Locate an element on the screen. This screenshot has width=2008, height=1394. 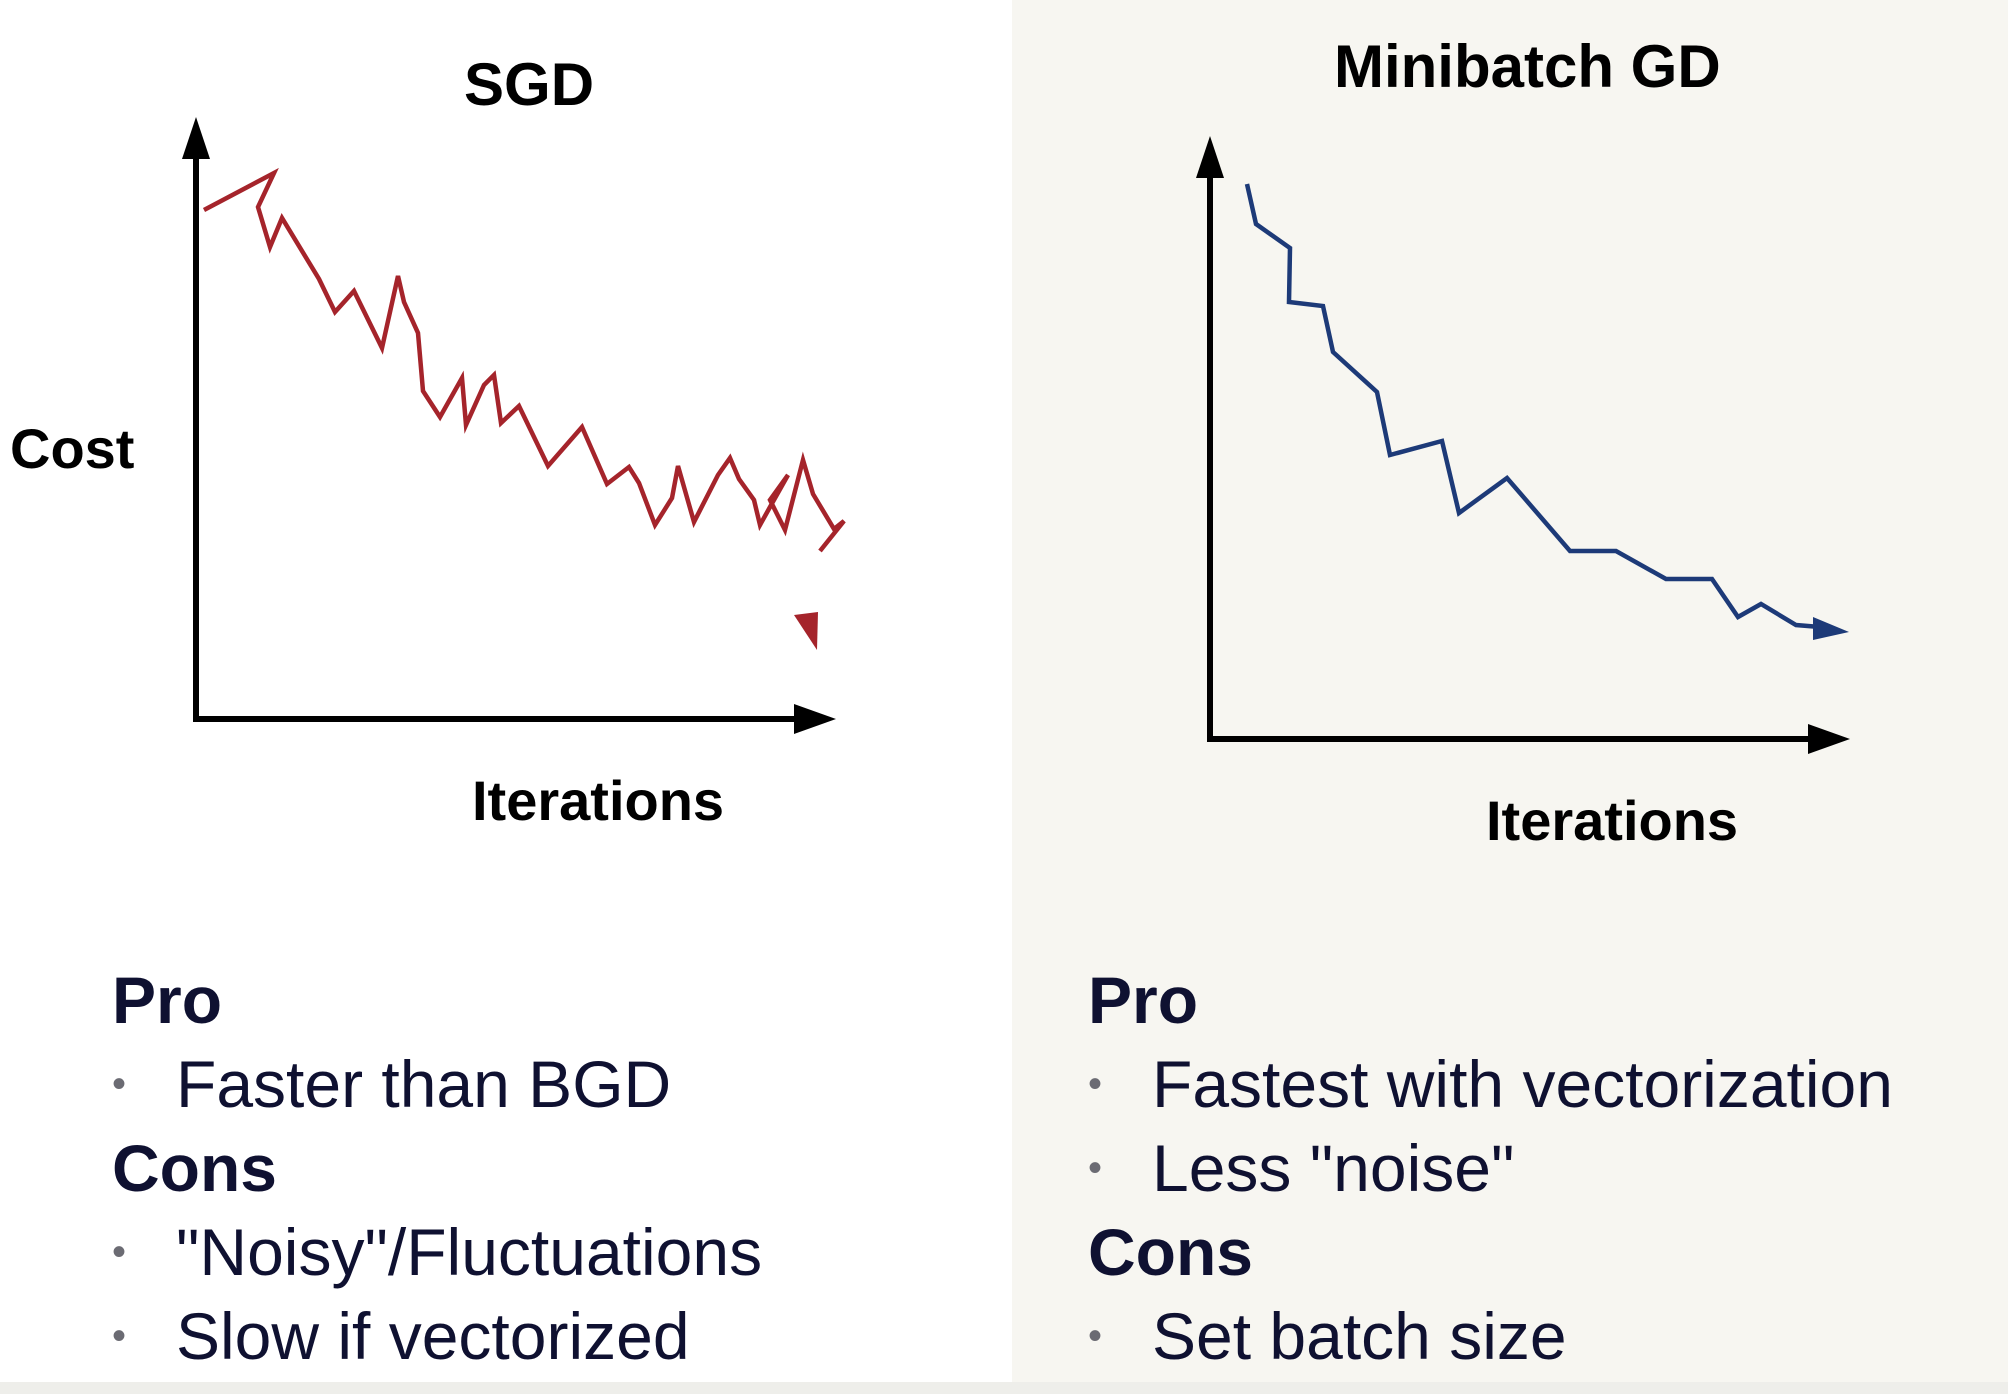
sgd-x-axis-label: Iterations is located at coordinates (598, 800).